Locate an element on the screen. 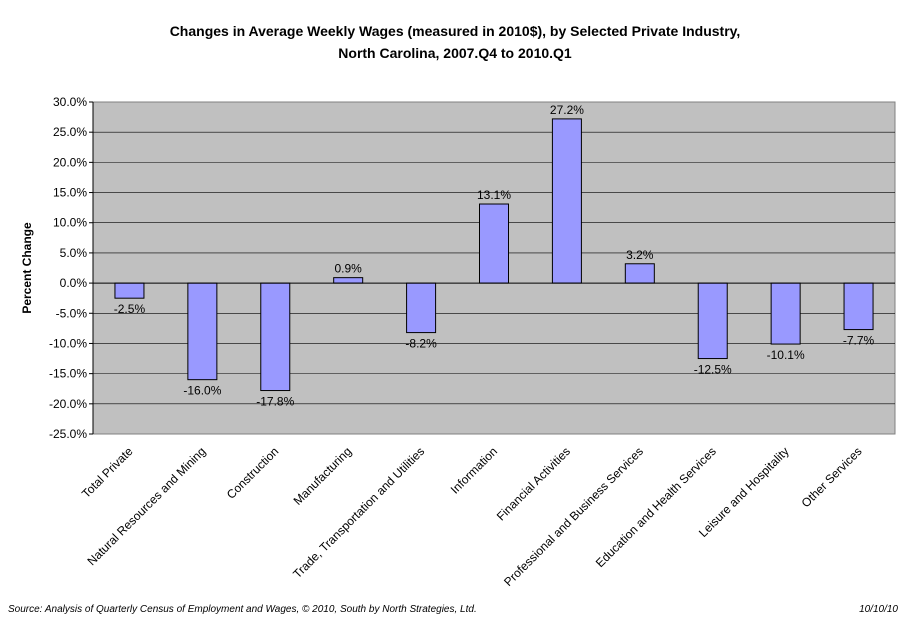 The height and width of the screenshot is (623, 911). y-tick-label: 10.0% is located at coordinates (70, 223).